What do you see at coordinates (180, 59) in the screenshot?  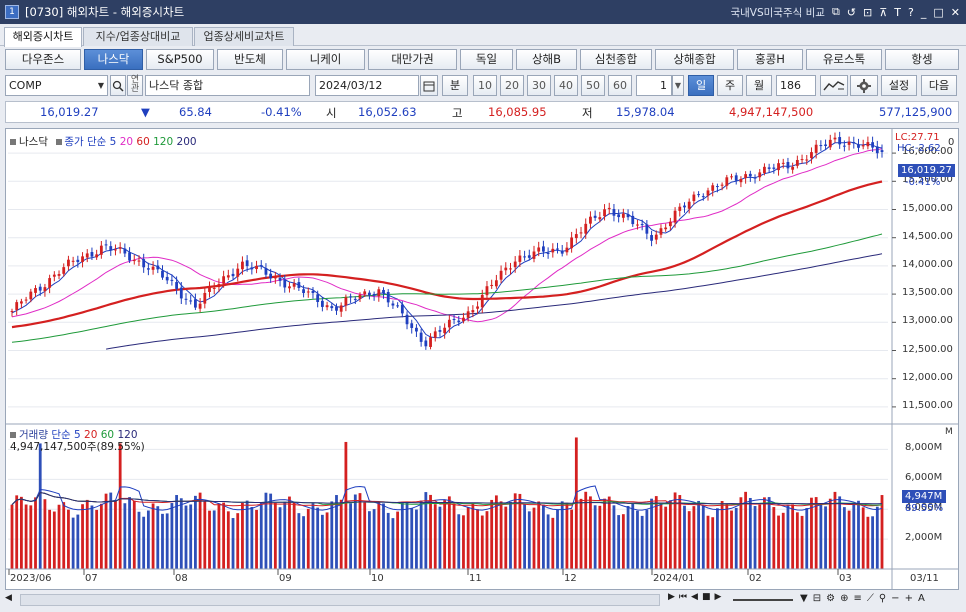 I see `market-button-sp500: S&P500` at bounding box center [180, 59].